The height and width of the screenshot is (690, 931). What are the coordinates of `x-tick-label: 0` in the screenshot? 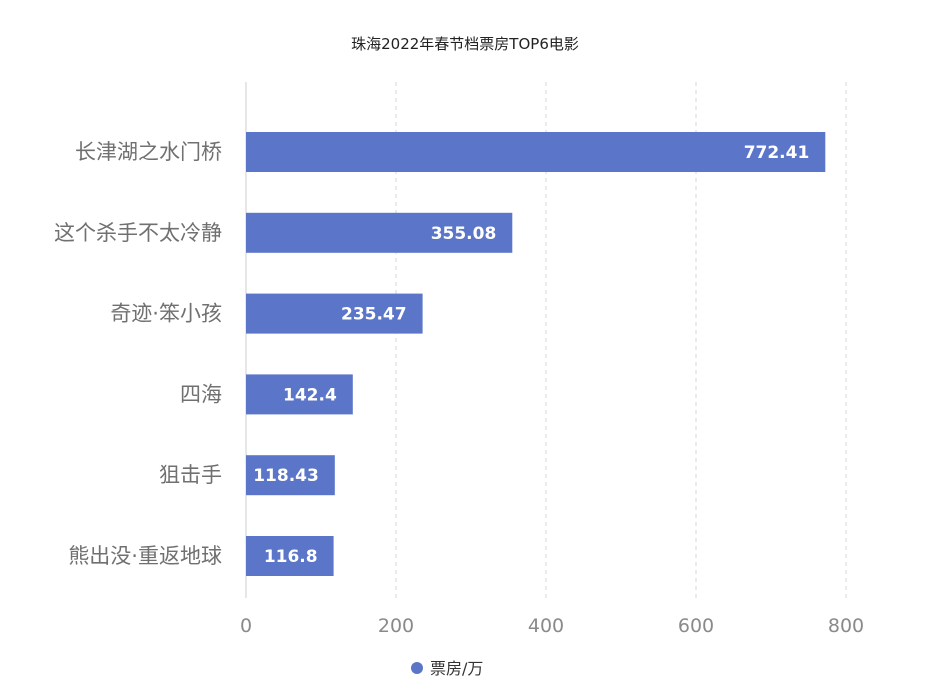 It's located at (246, 626).